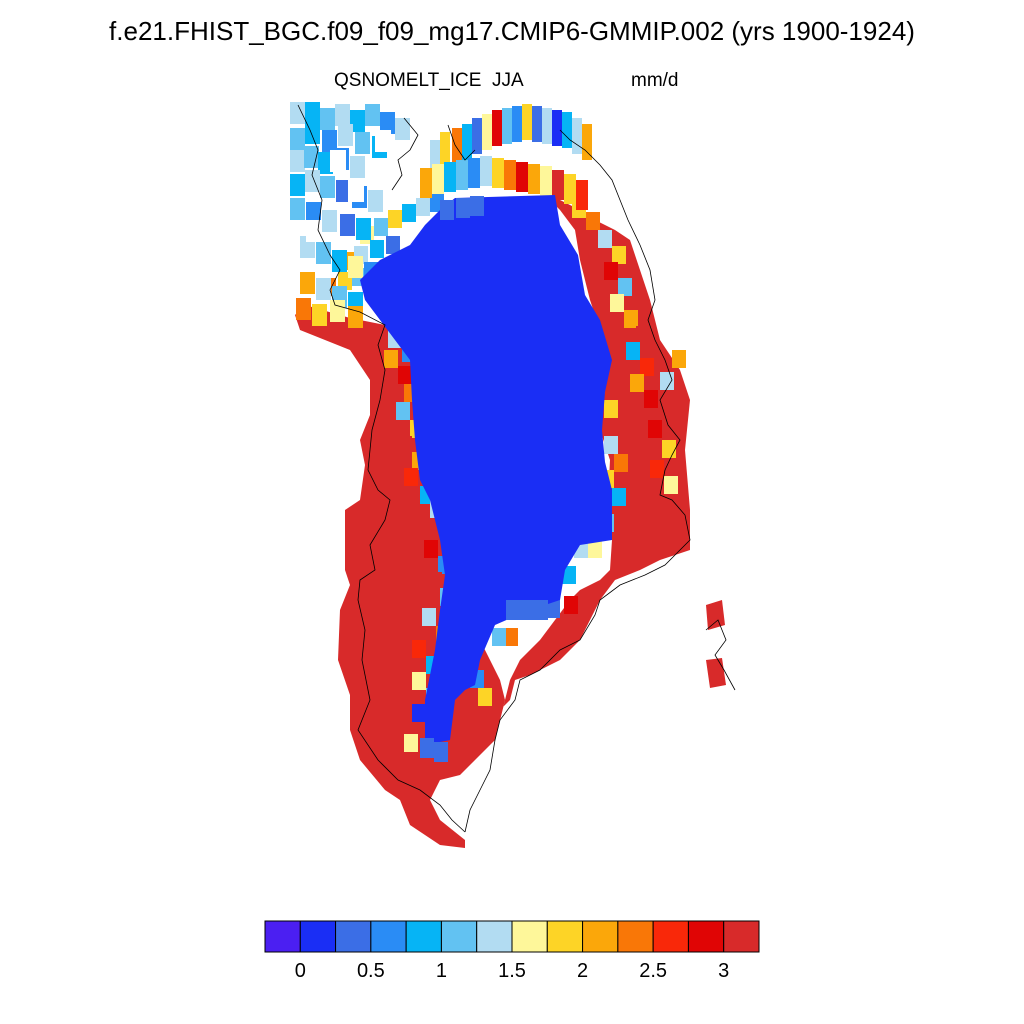  Describe the element at coordinates (583, 971) in the screenshot. I see `colorbar-tick-label: 2` at that location.